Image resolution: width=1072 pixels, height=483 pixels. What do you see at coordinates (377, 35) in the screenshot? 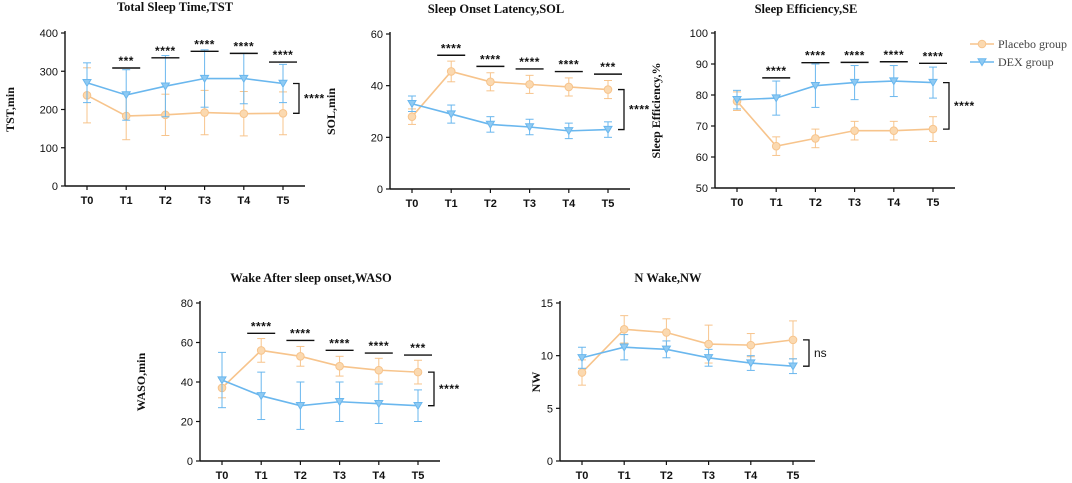
I see `y-tick-label: 60` at bounding box center [377, 35].